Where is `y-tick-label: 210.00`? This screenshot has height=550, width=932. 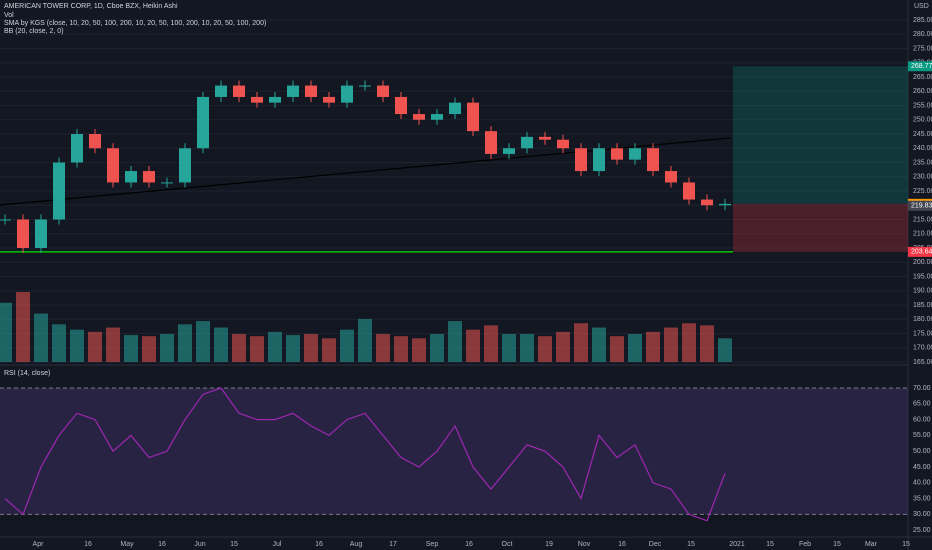
y-tick-label: 210.00 is located at coordinates (922, 234).